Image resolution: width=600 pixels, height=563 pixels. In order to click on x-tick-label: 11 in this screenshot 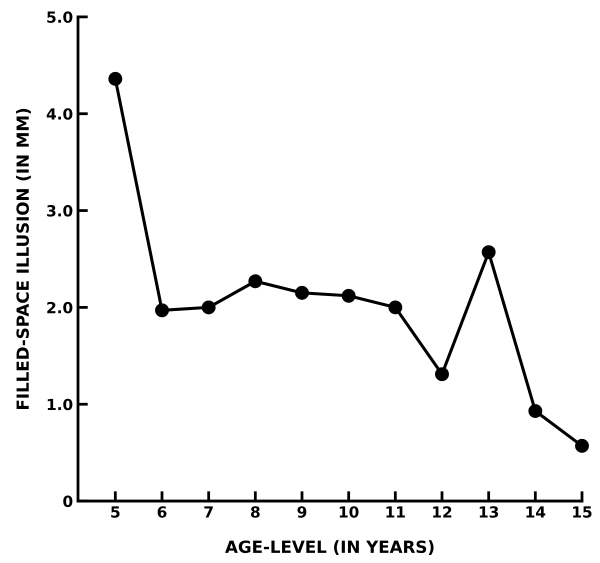, I will do `click(395, 512)`.